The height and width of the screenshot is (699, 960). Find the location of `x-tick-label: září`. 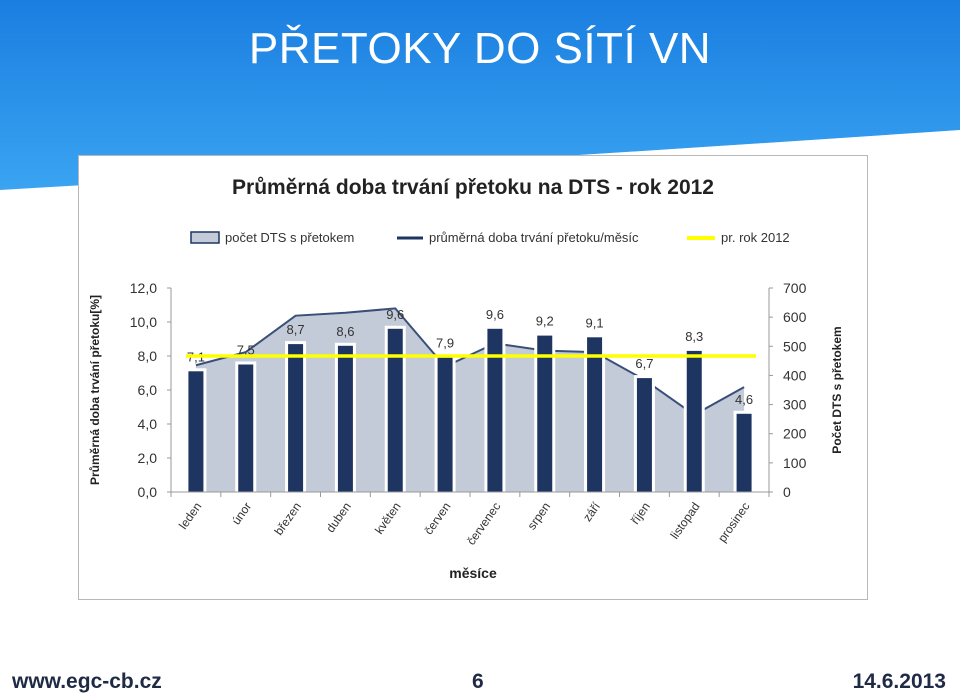

x-tick-label: září is located at coordinates (591, 511).